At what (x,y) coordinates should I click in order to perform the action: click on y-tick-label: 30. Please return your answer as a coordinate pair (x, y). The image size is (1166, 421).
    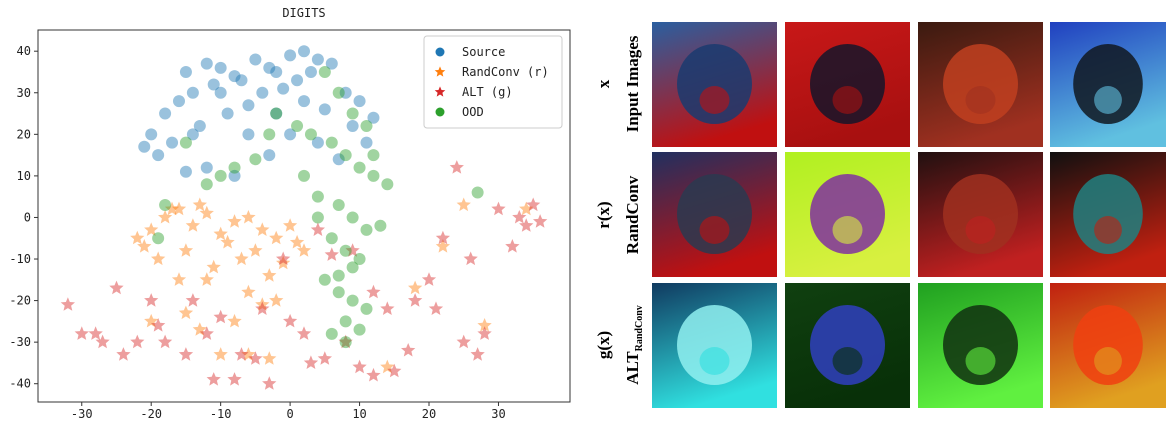
    Looking at the image, I should click on (24, 93).